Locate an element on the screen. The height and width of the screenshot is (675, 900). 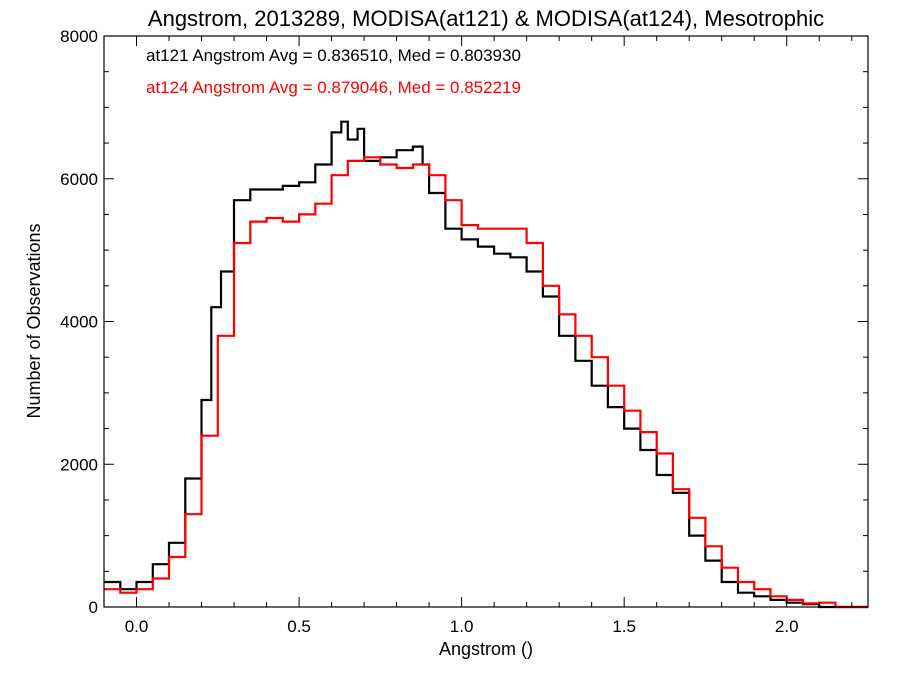
y-tick-label: 6000 is located at coordinates (79, 179).